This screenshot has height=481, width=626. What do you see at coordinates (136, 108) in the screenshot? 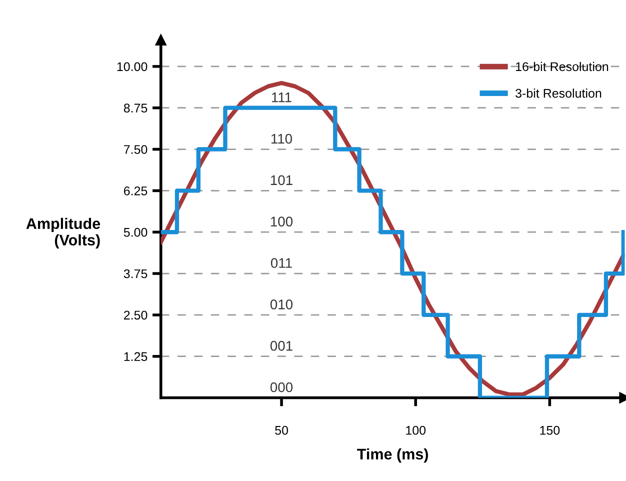
I see `y-tick-label: 8.75` at bounding box center [136, 108].